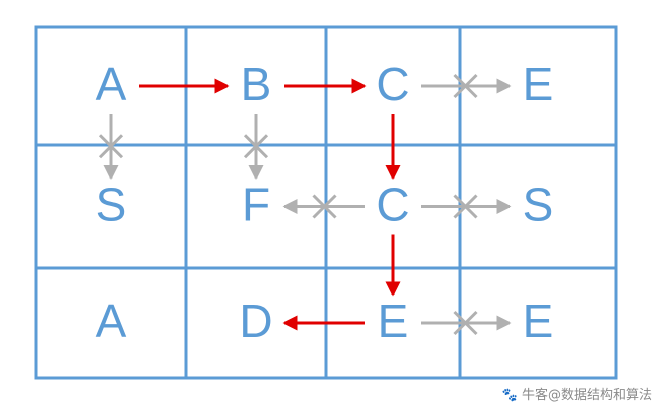  Describe the element at coordinates (256, 84) in the screenshot. I see `cell-letter: B` at that location.